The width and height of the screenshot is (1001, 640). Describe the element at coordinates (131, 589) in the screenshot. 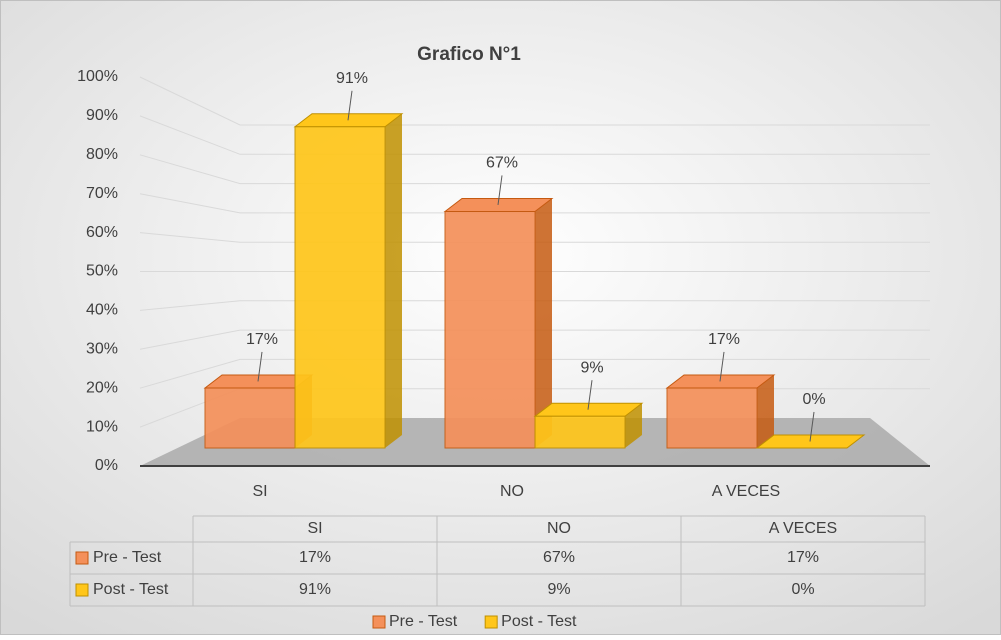

I see `table-row-label: Post - Test` at that location.